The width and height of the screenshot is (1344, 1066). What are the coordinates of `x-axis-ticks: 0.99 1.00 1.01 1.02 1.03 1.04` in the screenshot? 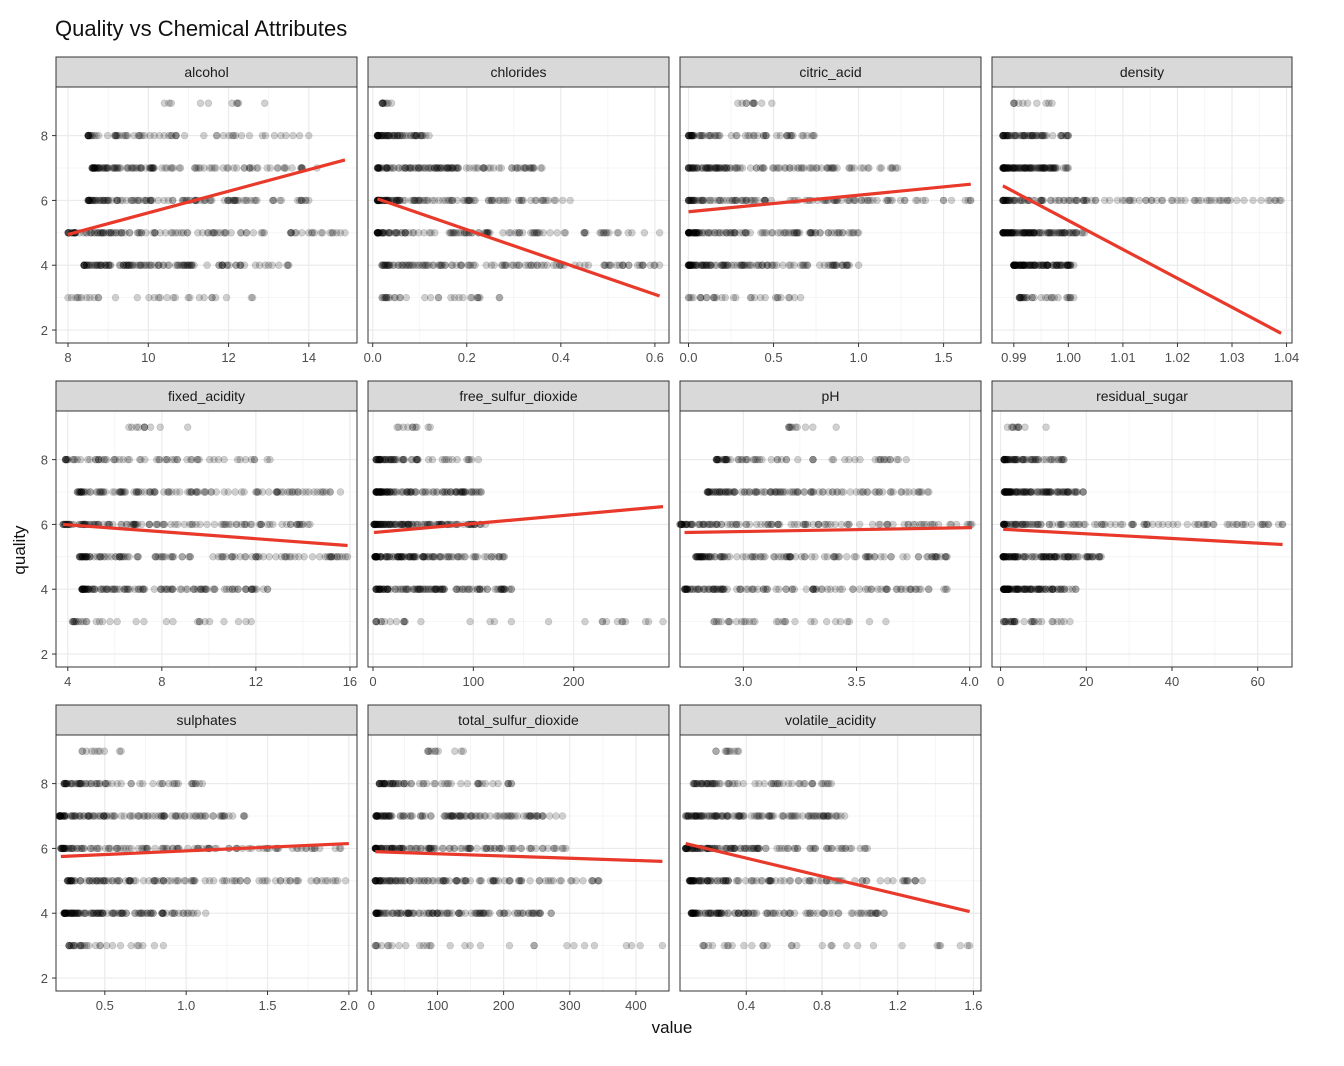 It's located at (1150, 354).